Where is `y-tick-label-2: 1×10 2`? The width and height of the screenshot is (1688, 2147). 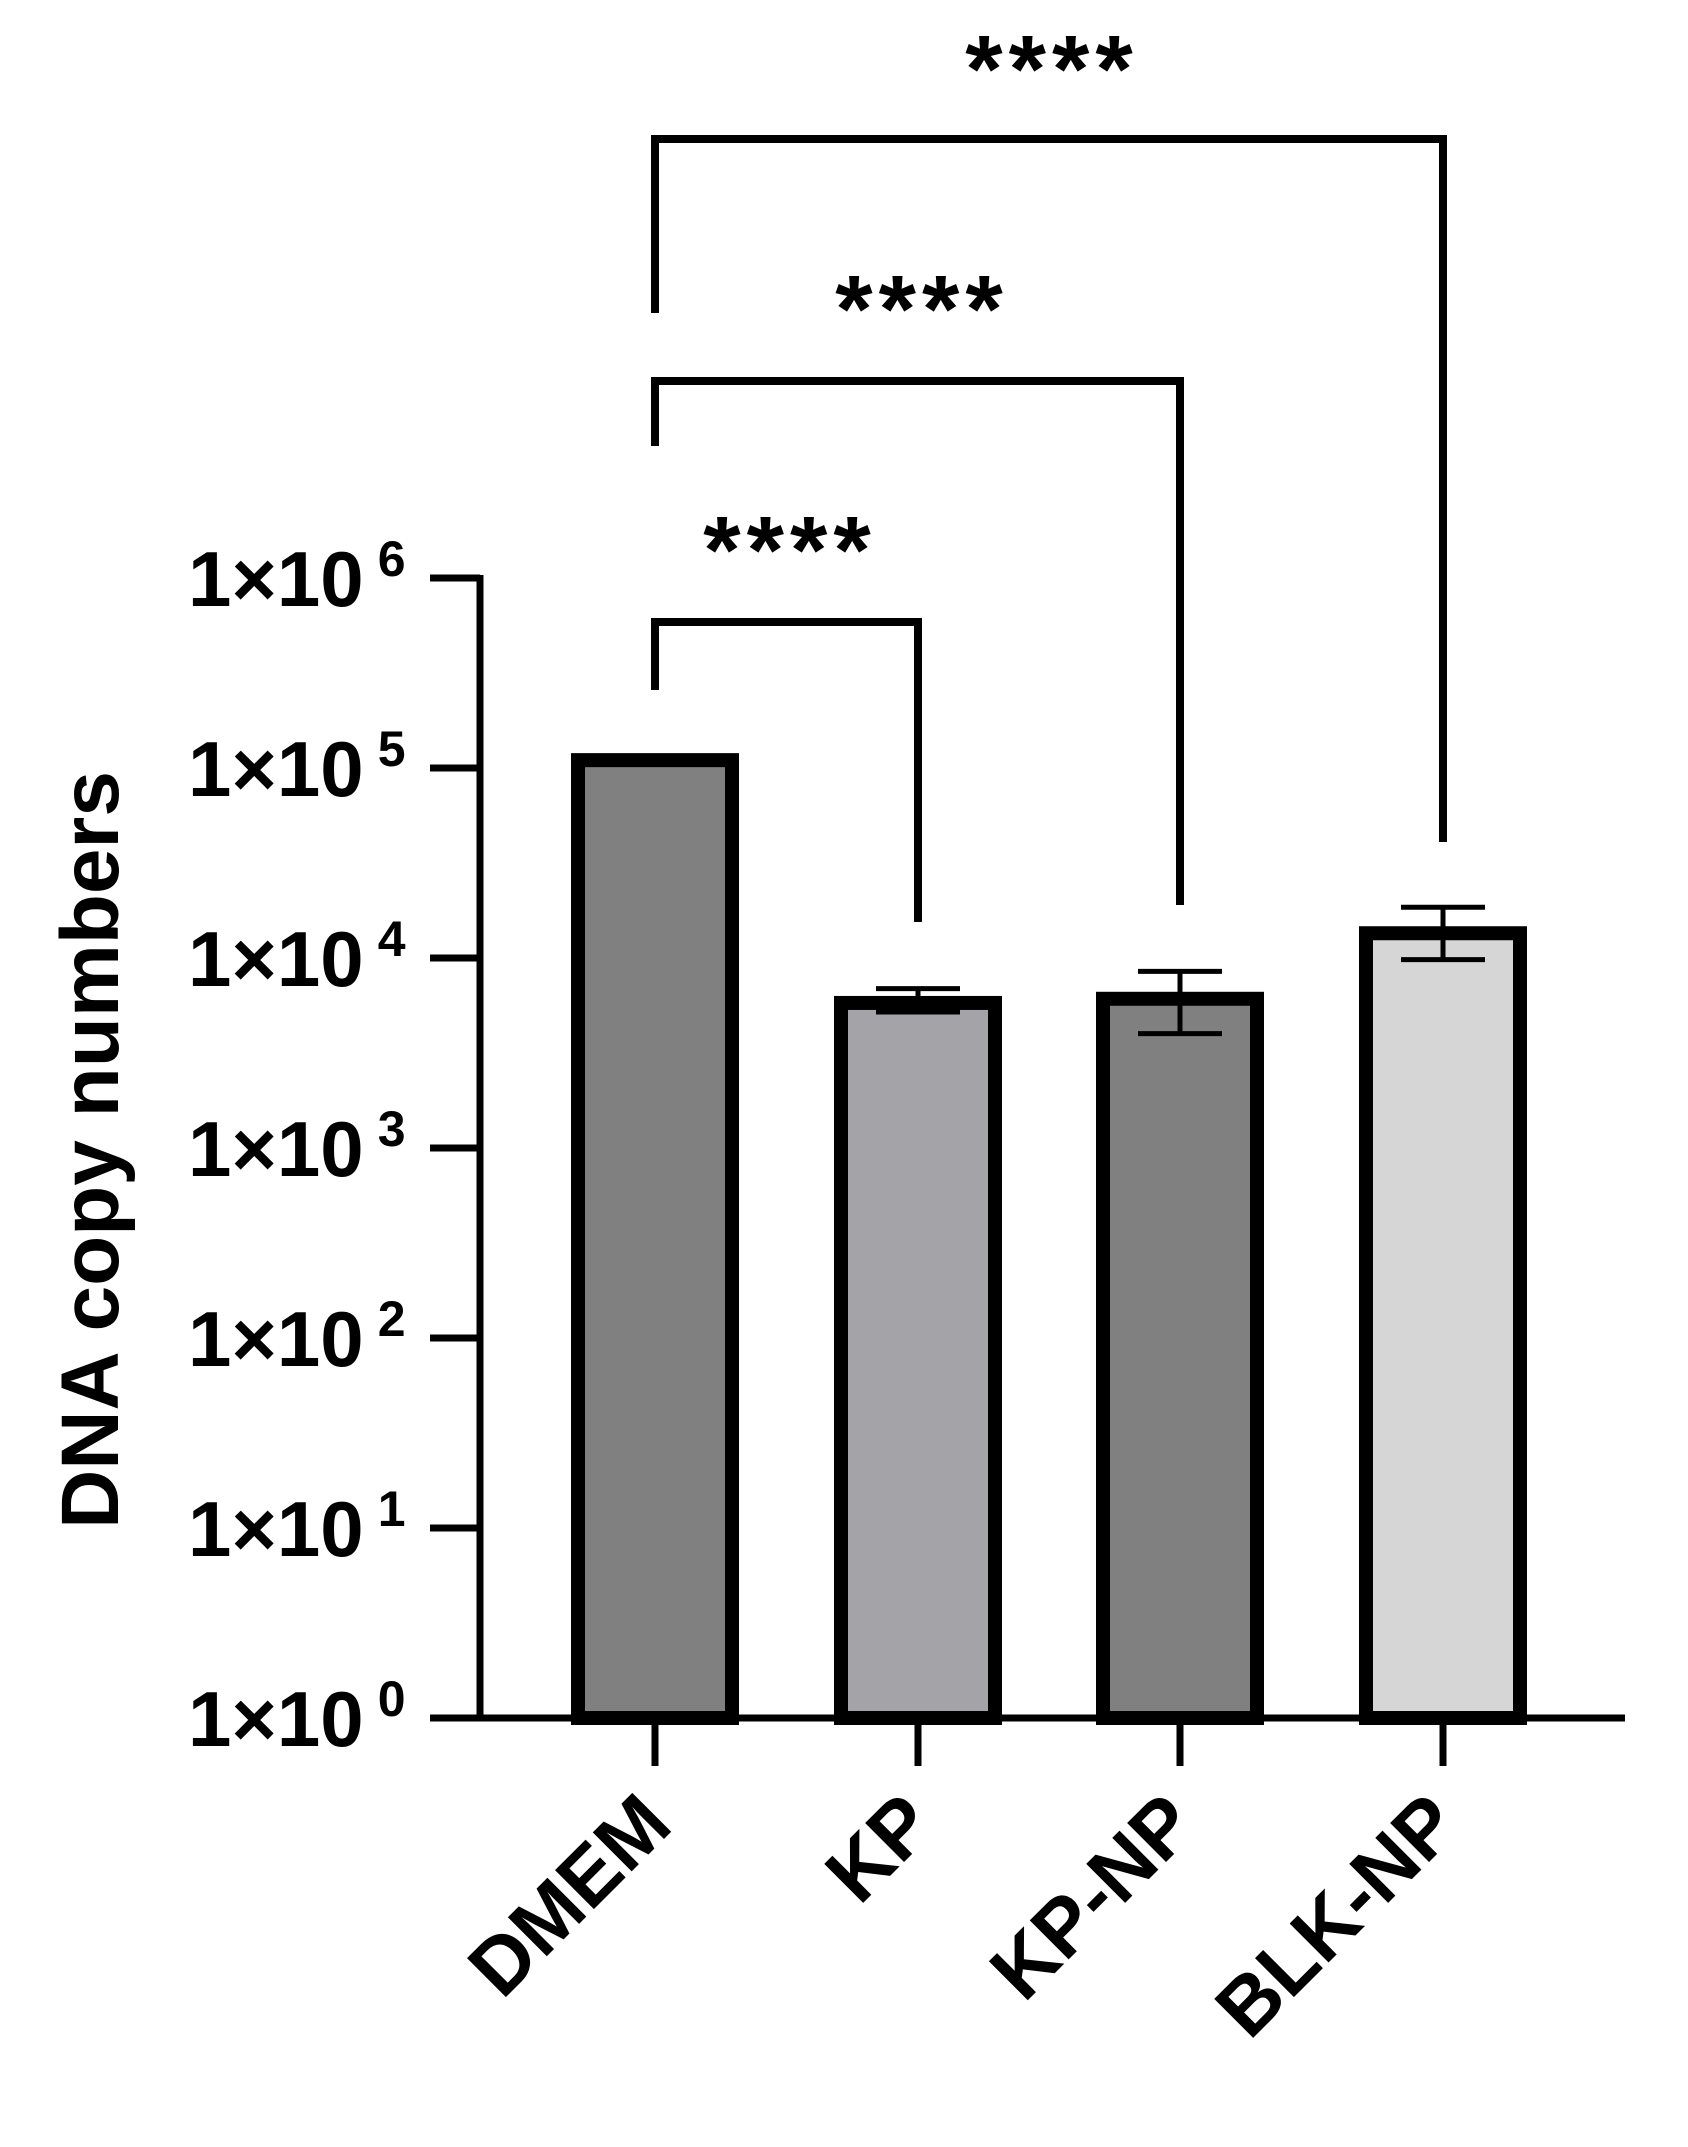 y-tick-label-2: 1×10 2 is located at coordinates (297, 1337).